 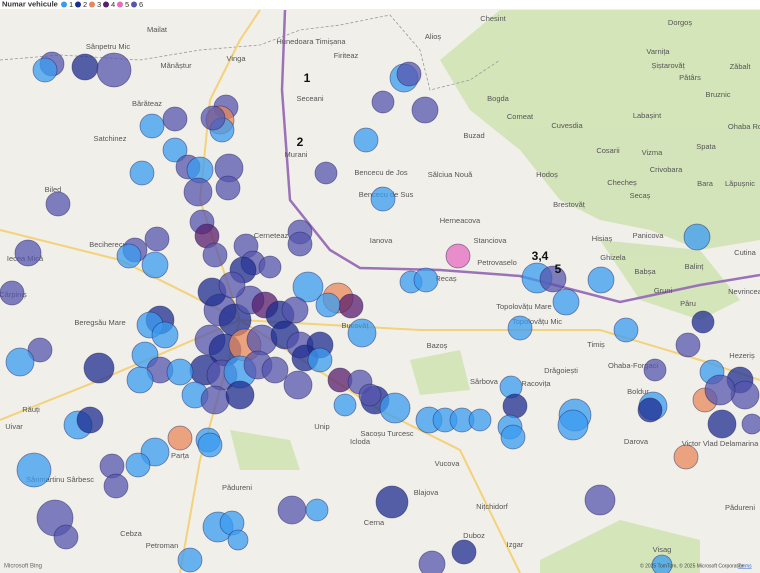 What do you see at coordinates (520, 116) in the screenshot?
I see `place-label: Comeat` at bounding box center [520, 116].